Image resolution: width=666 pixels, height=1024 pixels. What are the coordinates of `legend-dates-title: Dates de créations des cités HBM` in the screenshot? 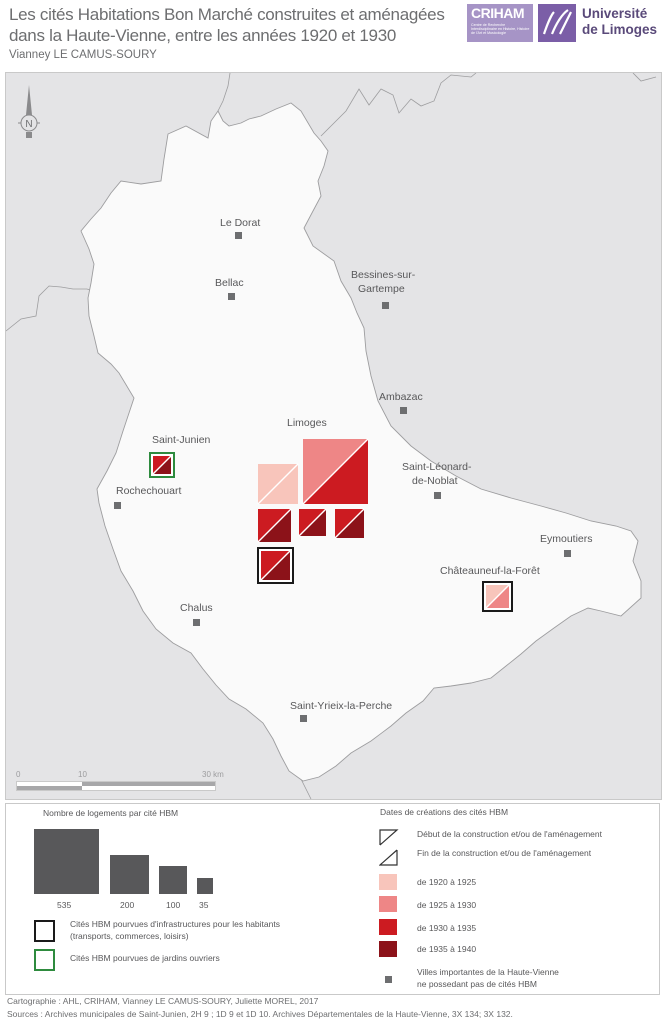 It's located at (444, 812).